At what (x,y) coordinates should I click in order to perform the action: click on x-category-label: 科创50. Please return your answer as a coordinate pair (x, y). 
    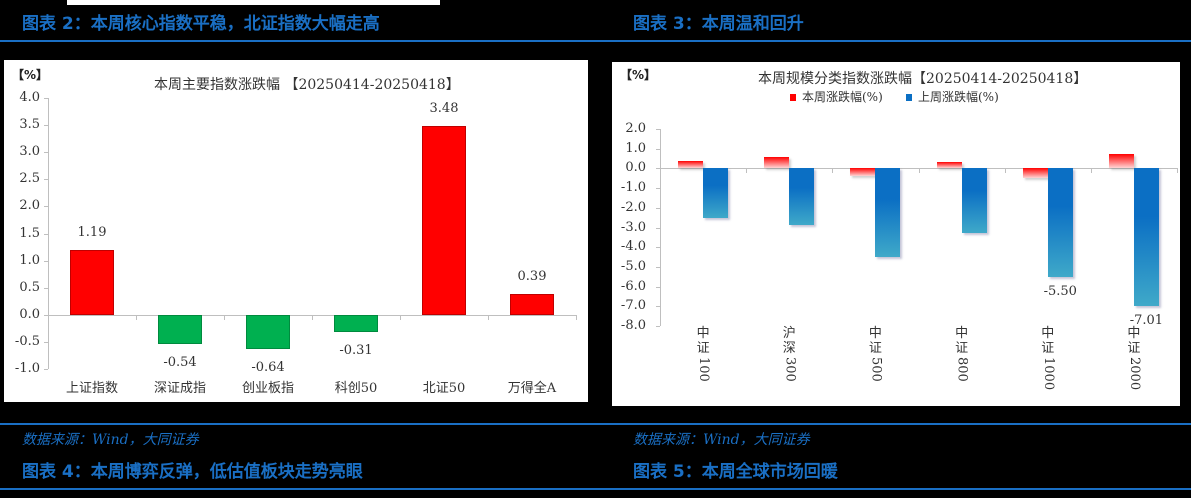
    Looking at the image, I should click on (356, 388).